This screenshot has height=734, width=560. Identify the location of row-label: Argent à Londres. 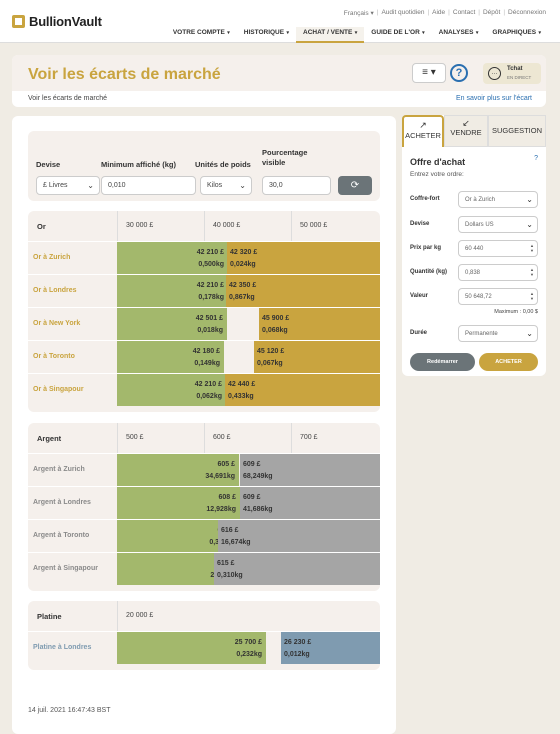
(62, 502).